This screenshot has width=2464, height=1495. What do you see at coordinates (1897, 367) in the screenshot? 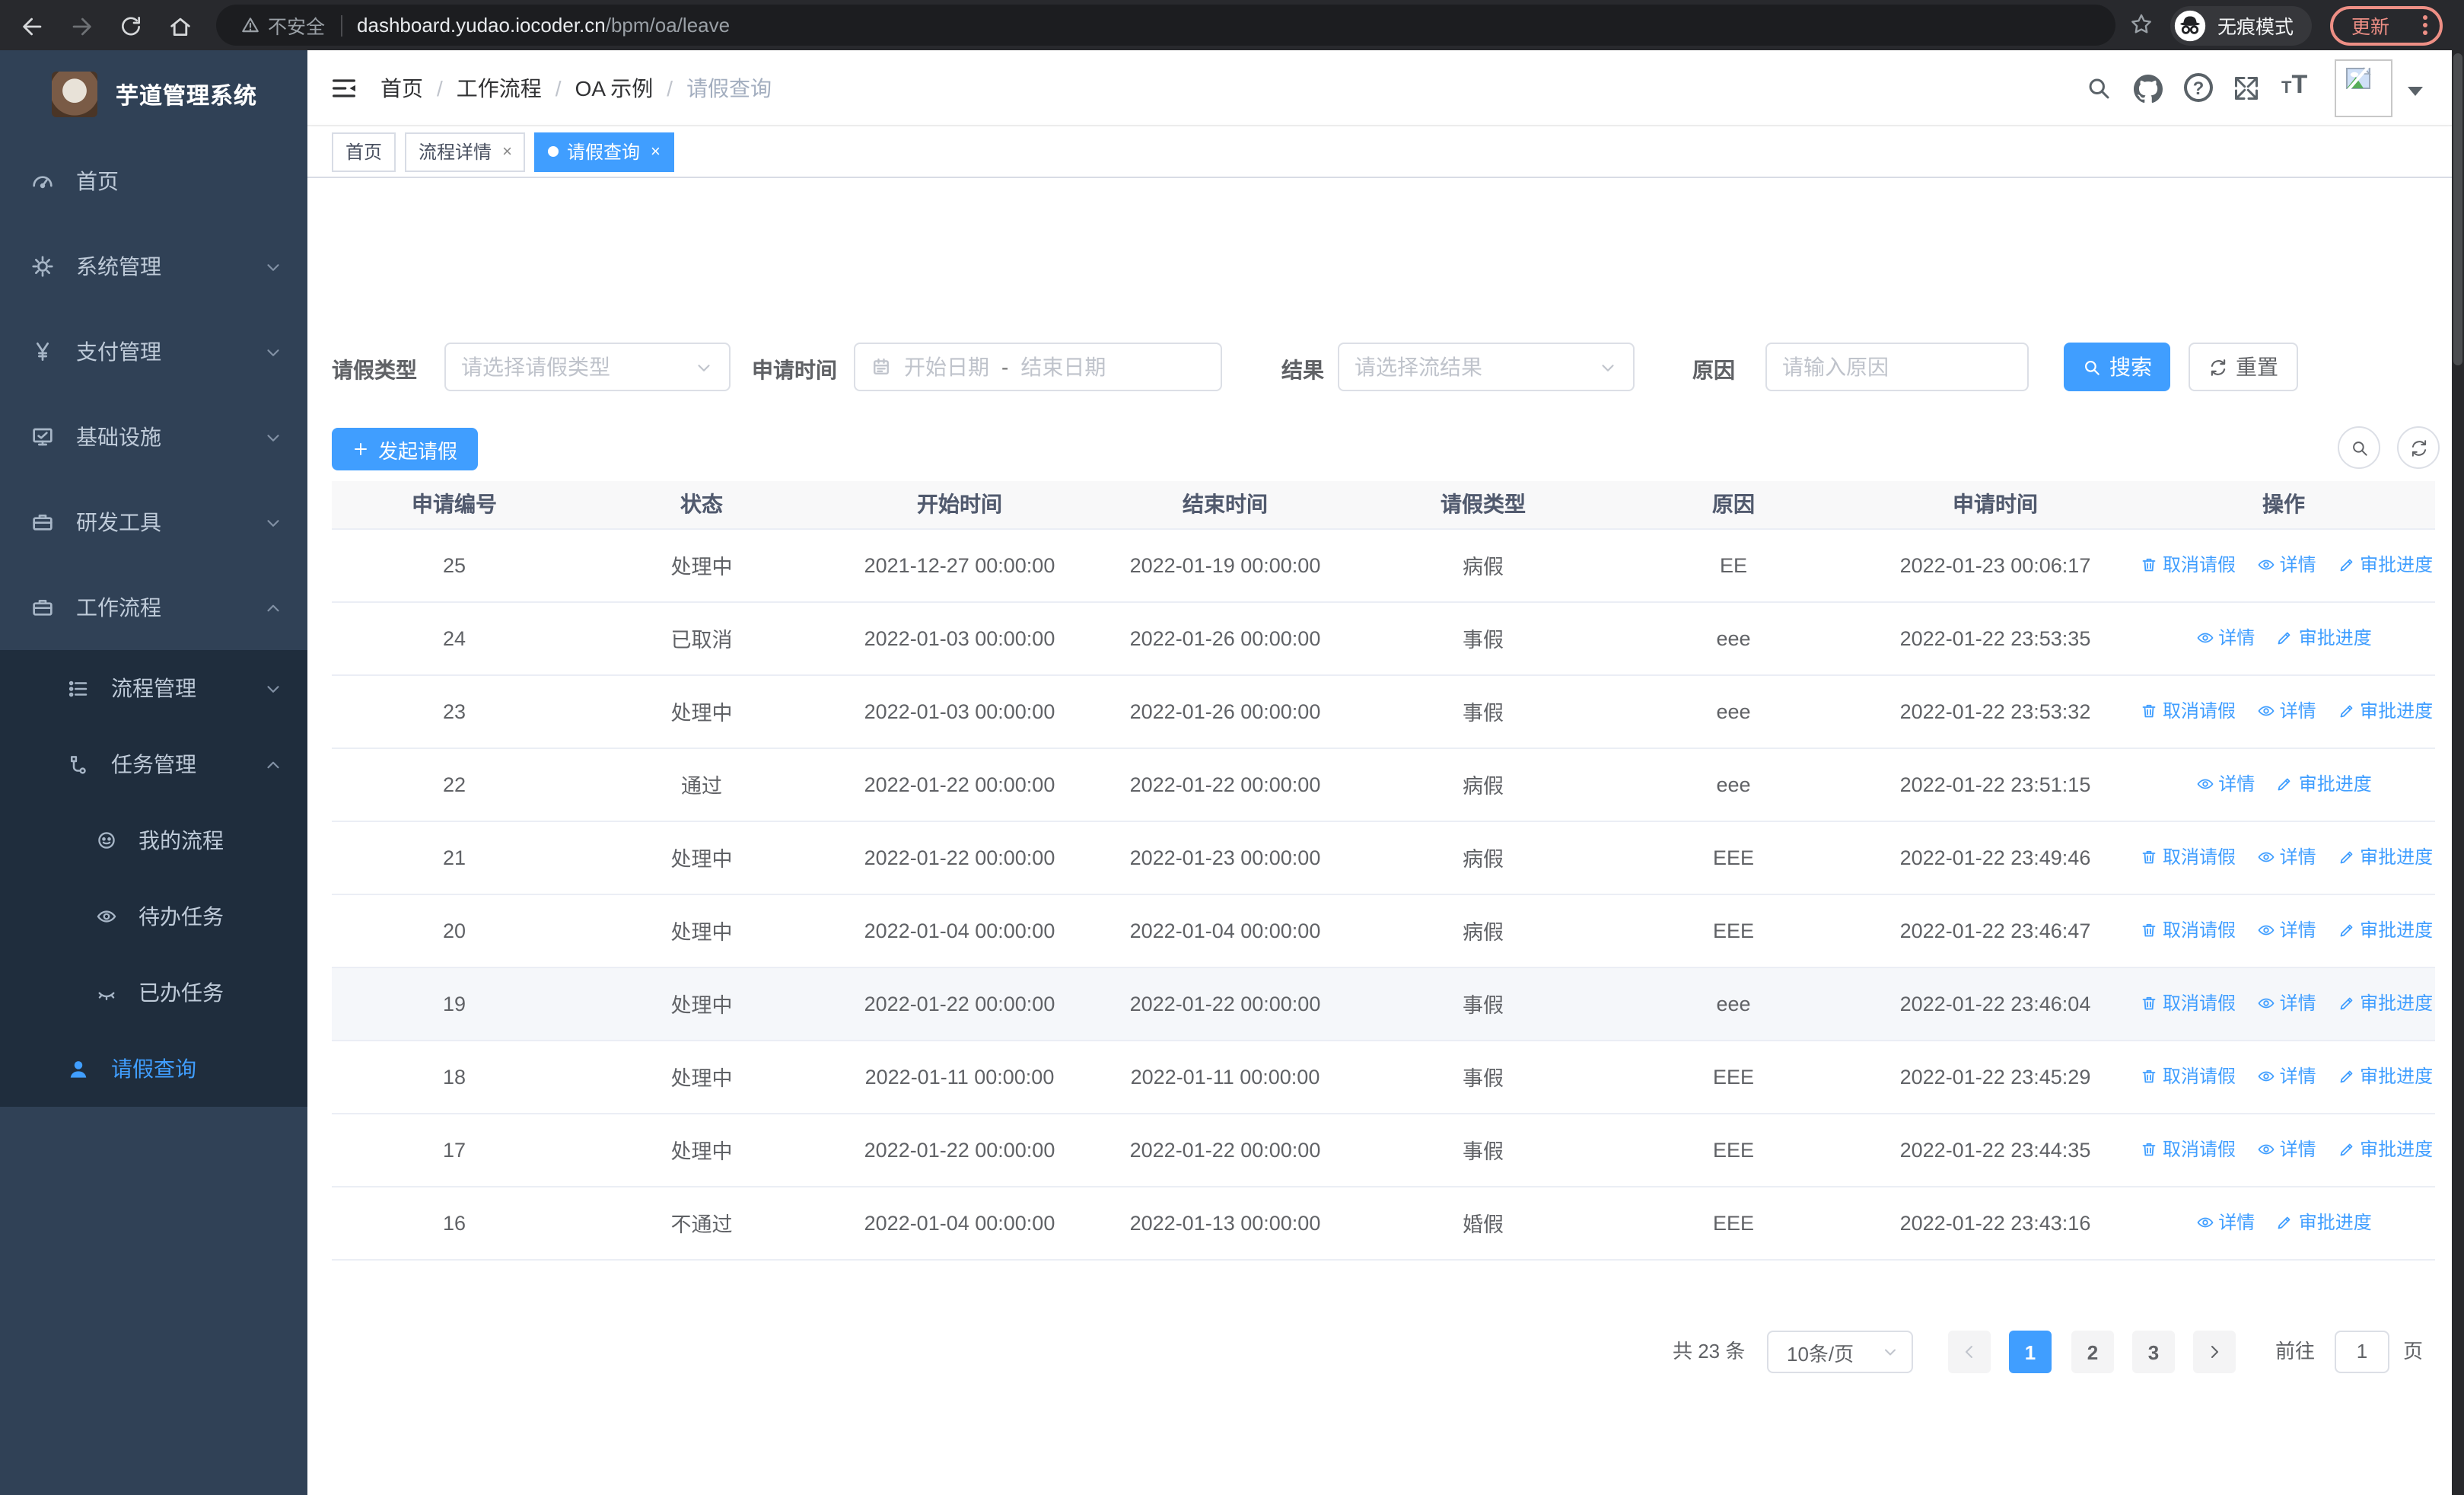
I see `reason-input: 请输入原因` at bounding box center [1897, 367].